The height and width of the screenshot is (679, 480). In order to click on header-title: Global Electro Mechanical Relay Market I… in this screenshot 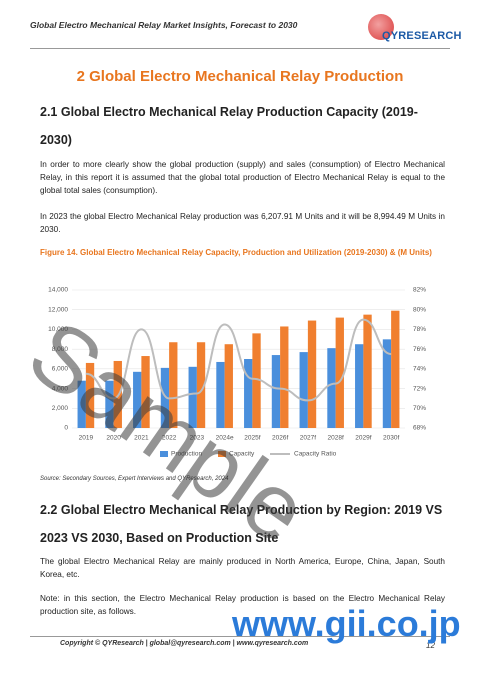, I will do `click(164, 25)`.